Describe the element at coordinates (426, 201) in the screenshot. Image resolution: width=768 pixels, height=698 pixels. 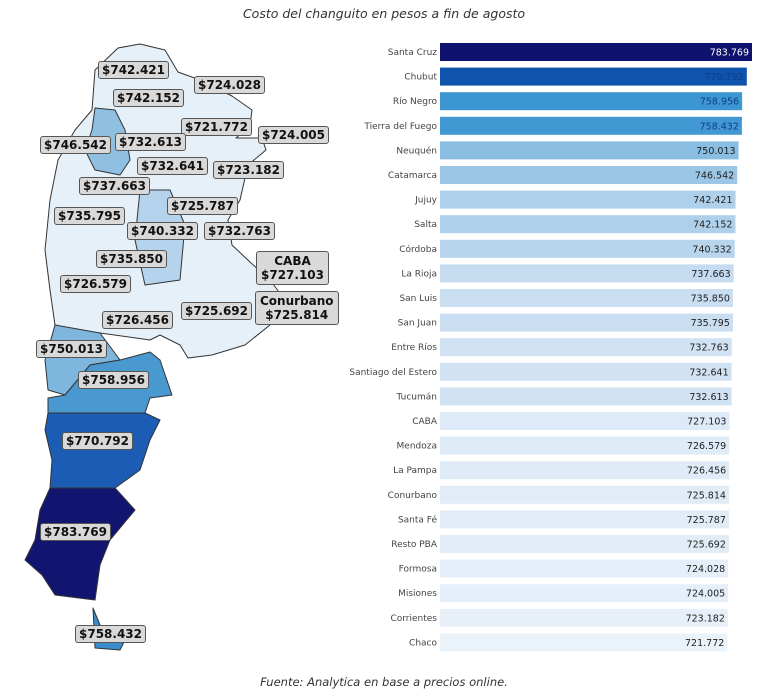
I see `category-label: Jujuy` at that location.